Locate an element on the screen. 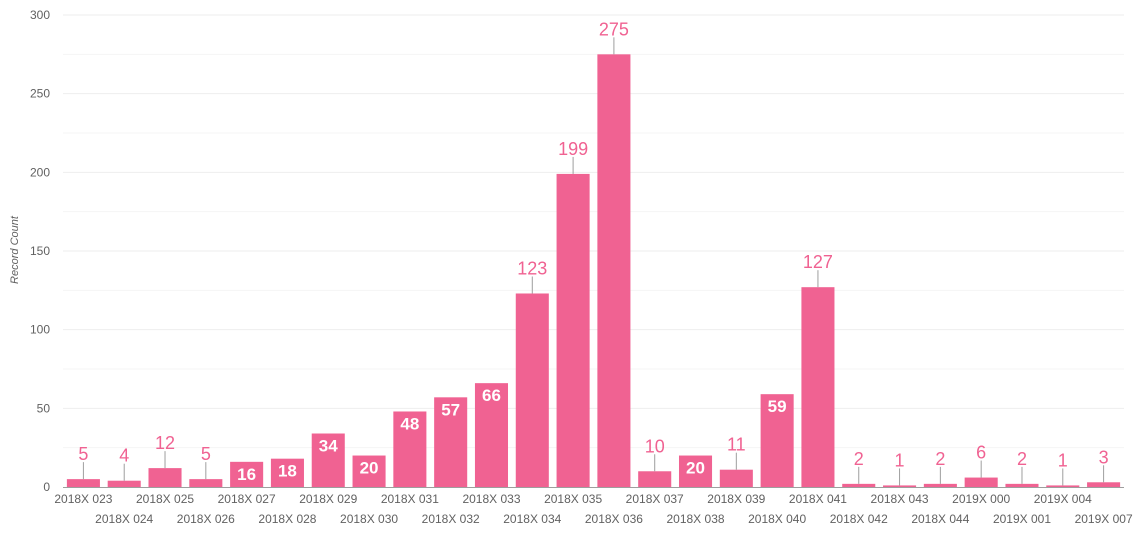 Image resolution: width=1147 pixels, height=536 pixels. y-tick-label: 0 is located at coordinates (46, 487).